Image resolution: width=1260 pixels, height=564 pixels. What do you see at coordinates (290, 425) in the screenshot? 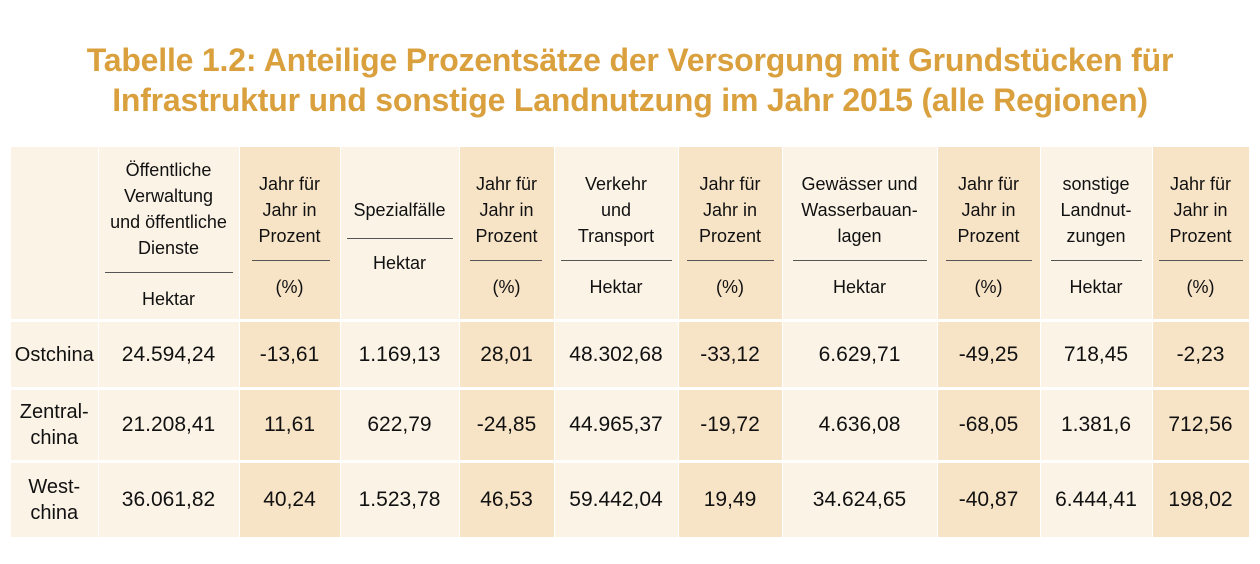
I see `table-cell: 11,61` at bounding box center [290, 425].